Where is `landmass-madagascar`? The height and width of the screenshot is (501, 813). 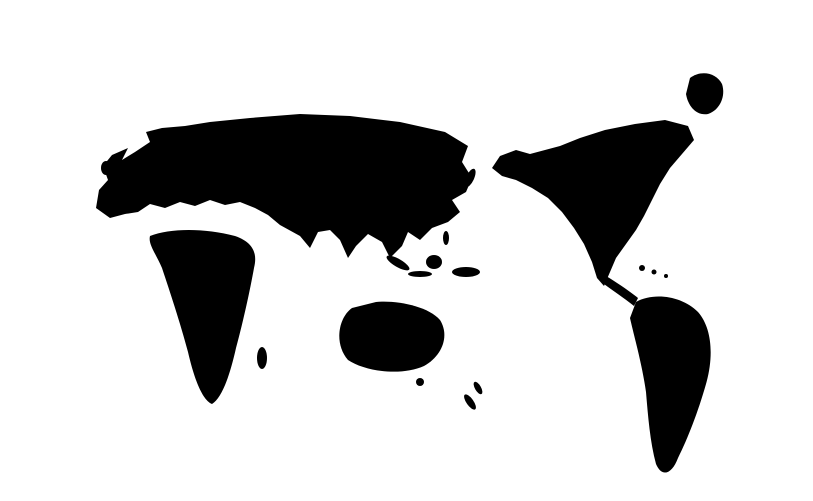 landmass-madagascar is located at coordinates (262, 358).